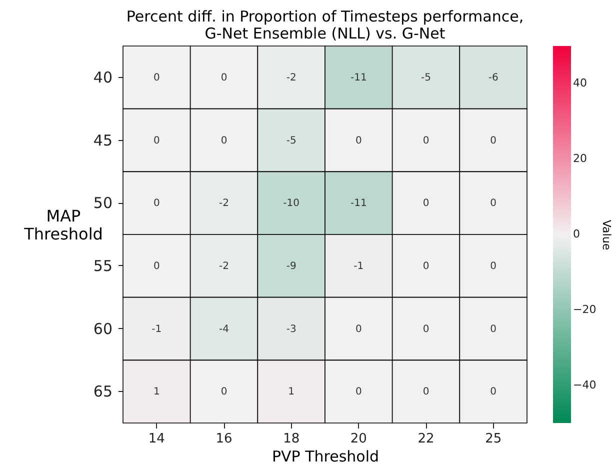 The image size is (616, 473). What do you see at coordinates (358, 439) in the screenshot?
I see `x-tick-label: 20` at bounding box center [358, 439].